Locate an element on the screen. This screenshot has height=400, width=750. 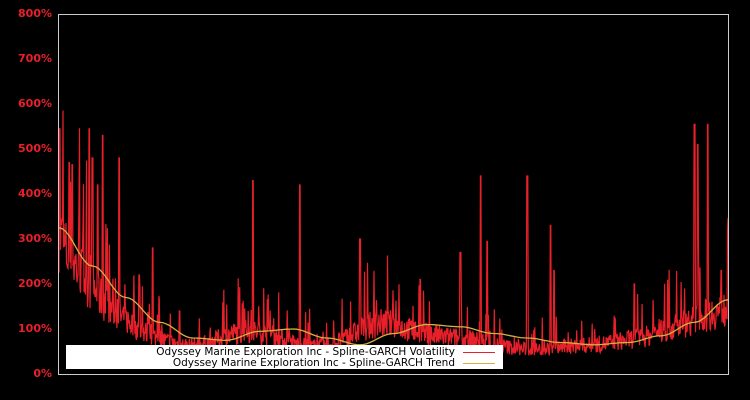
y-tick-label: 600% is located at coordinates (35, 103).